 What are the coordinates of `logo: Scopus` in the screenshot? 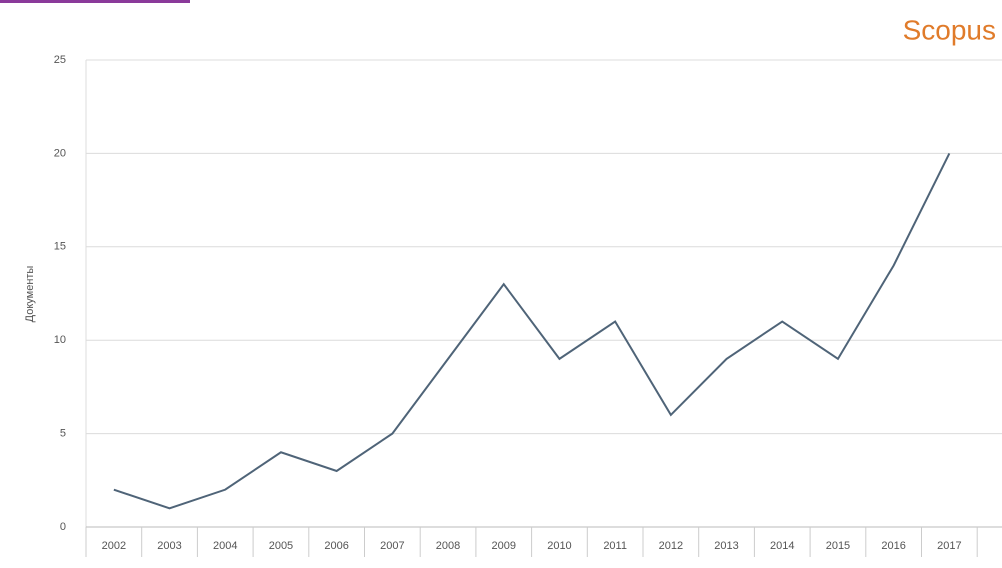 It's located at (949, 29).